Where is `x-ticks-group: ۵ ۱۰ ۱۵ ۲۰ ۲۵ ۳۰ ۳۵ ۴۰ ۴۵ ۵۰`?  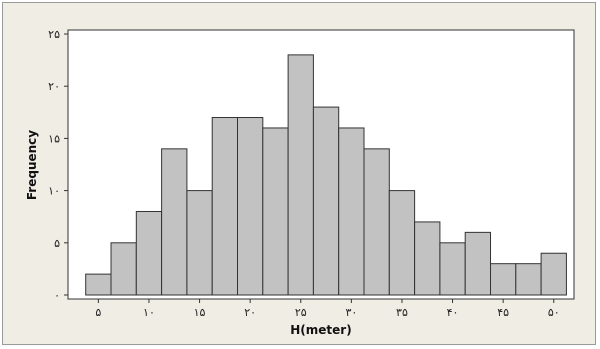 x-ticks-group: ۵ ۱۰ ۱۵ ۲۰ ۲۵ ۳۰ ۳۵ ۴۰ ۴۵ ۵۰ is located at coordinates (327, 309).